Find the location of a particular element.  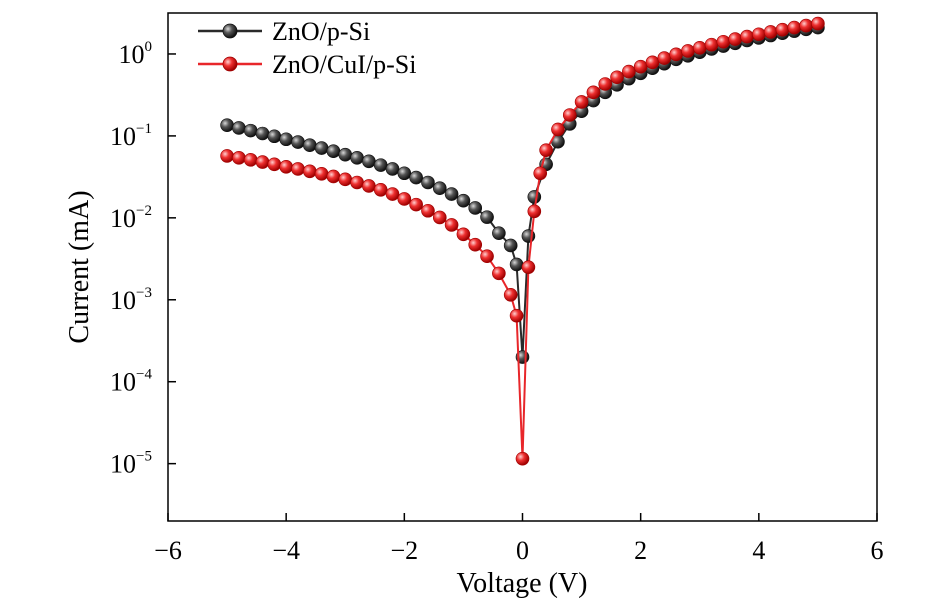

y-tick-exponent: −3 is located at coordinates (144, 293).